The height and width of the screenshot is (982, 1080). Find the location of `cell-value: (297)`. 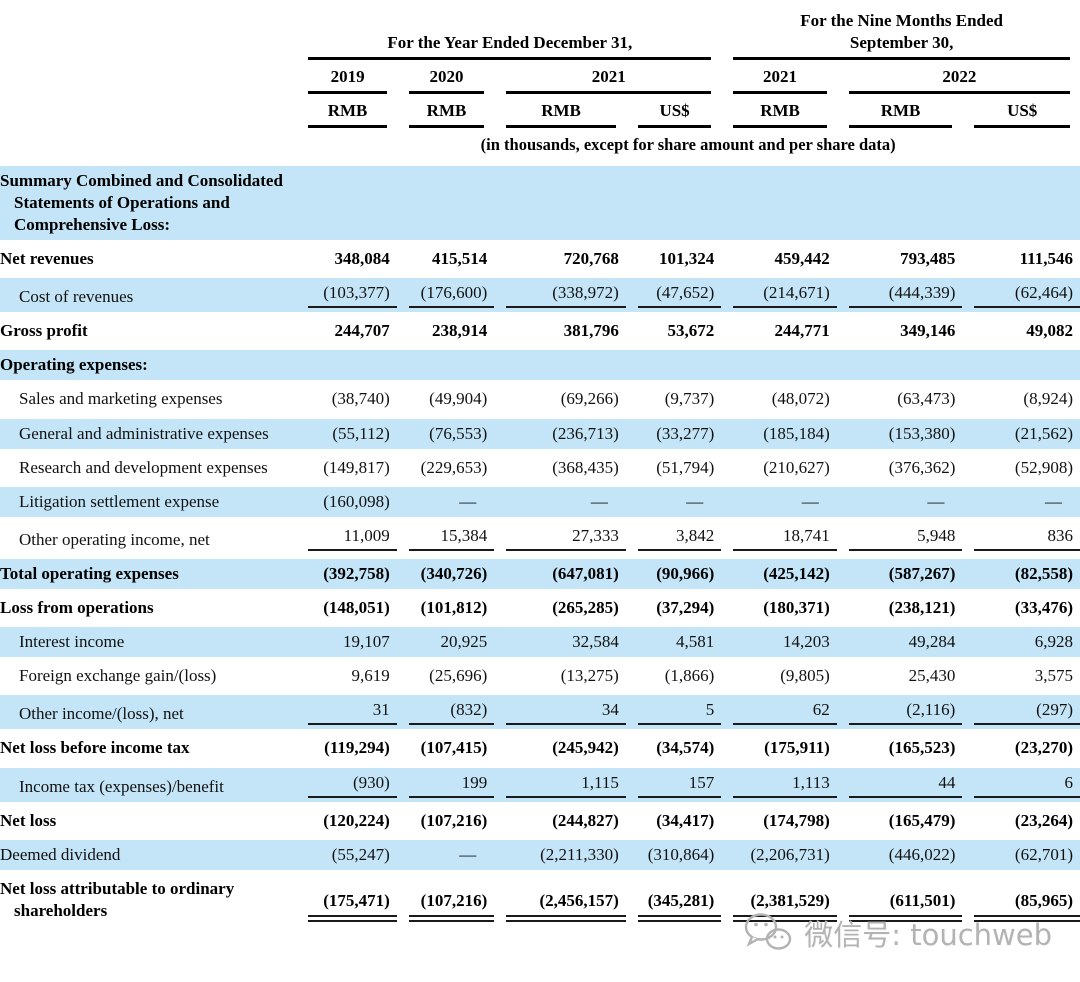

cell-value: (297) is located at coordinates (1021, 712).